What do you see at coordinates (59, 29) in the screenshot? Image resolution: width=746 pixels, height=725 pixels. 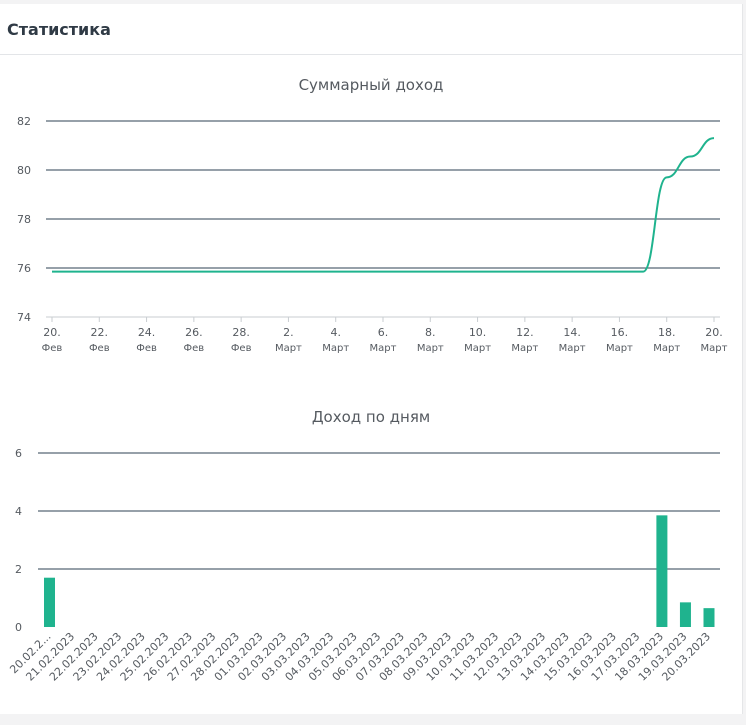 I see `card-title: Статистика` at bounding box center [59, 29].